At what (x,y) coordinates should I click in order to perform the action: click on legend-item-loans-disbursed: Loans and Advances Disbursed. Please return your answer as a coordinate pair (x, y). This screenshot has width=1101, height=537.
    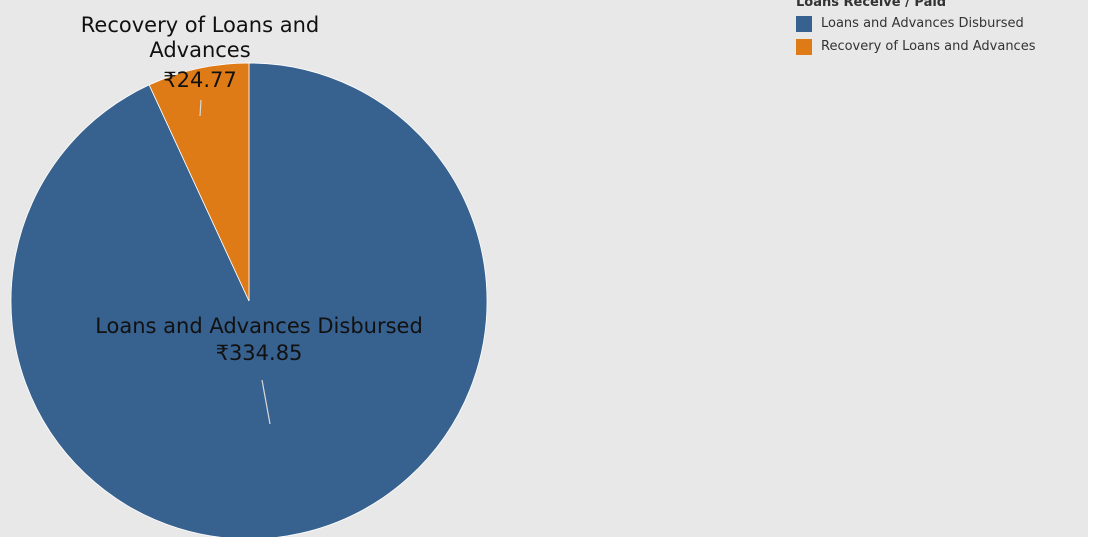
    Looking at the image, I should click on (942, 23).